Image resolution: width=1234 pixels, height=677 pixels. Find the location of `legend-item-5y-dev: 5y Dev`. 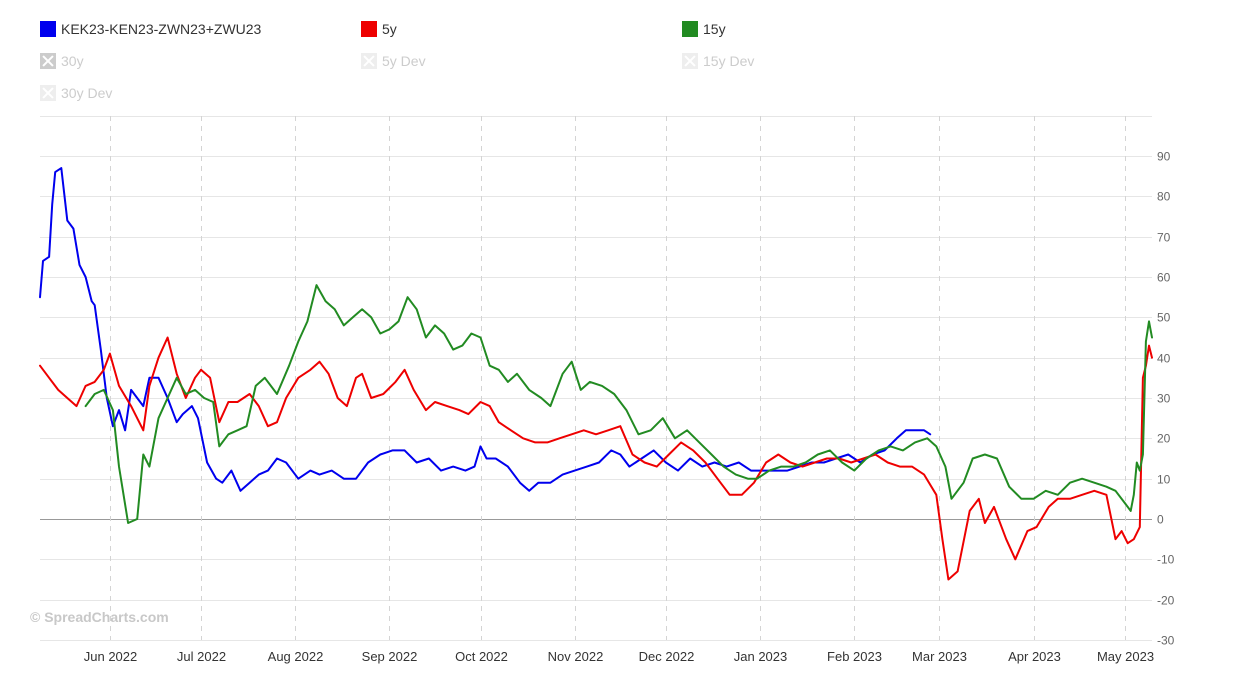

legend-item-5y-dev: 5y Dev is located at coordinates (393, 61).